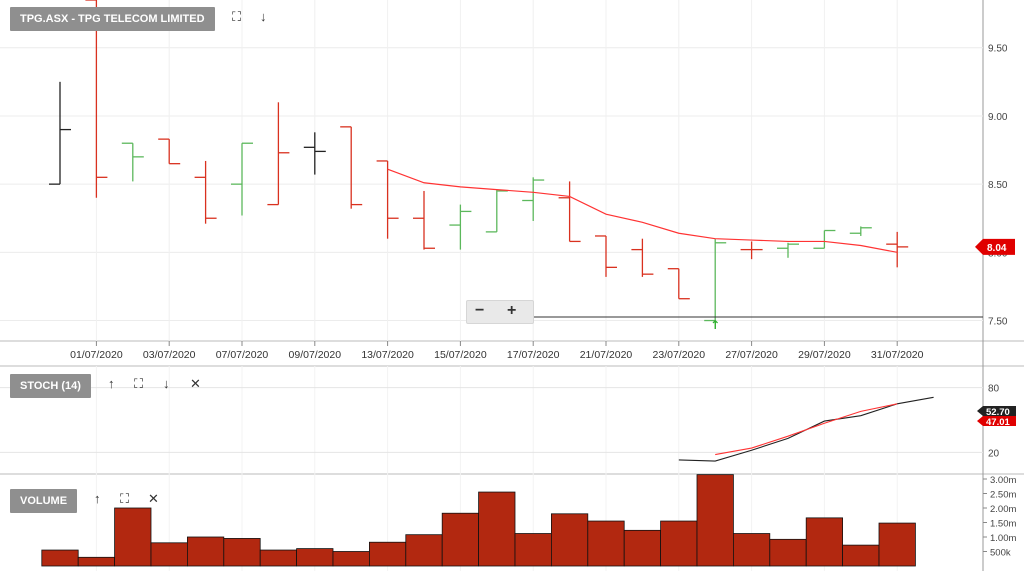 The image size is (1024, 571). I want to click on zoom-in-button: +, so click(512, 310).